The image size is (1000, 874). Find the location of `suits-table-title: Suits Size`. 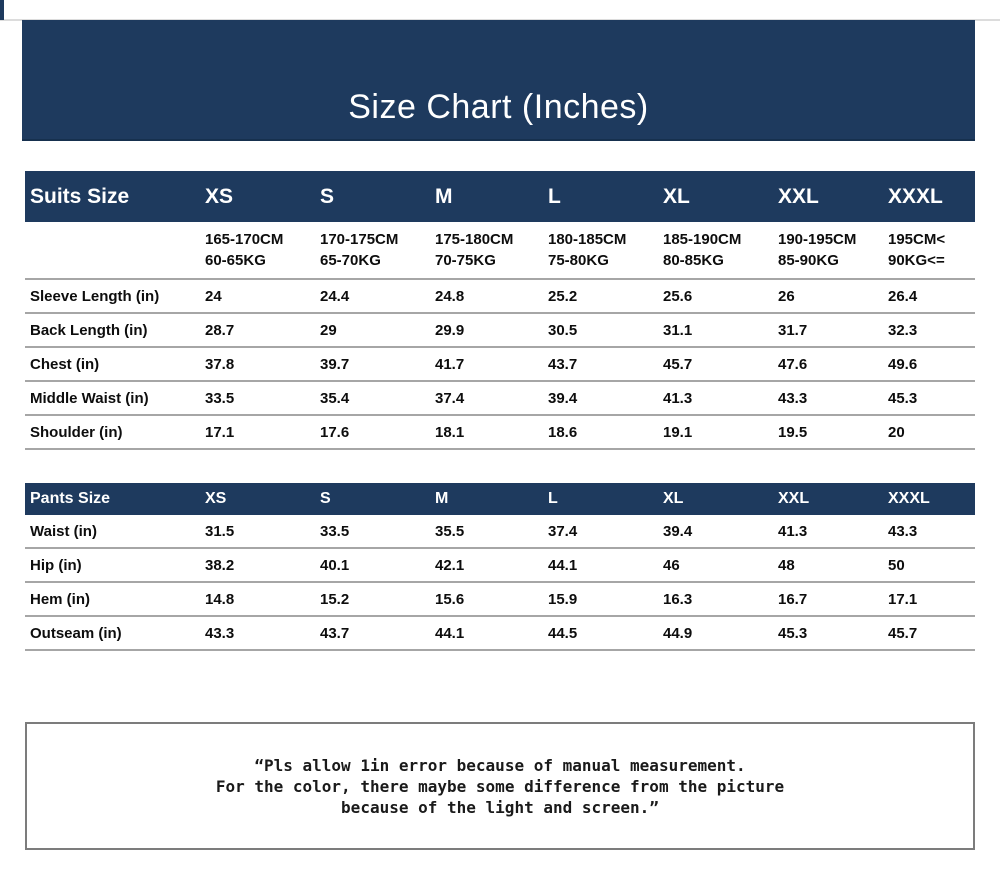

suits-table-title: Suits Size is located at coordinates (80, 196).